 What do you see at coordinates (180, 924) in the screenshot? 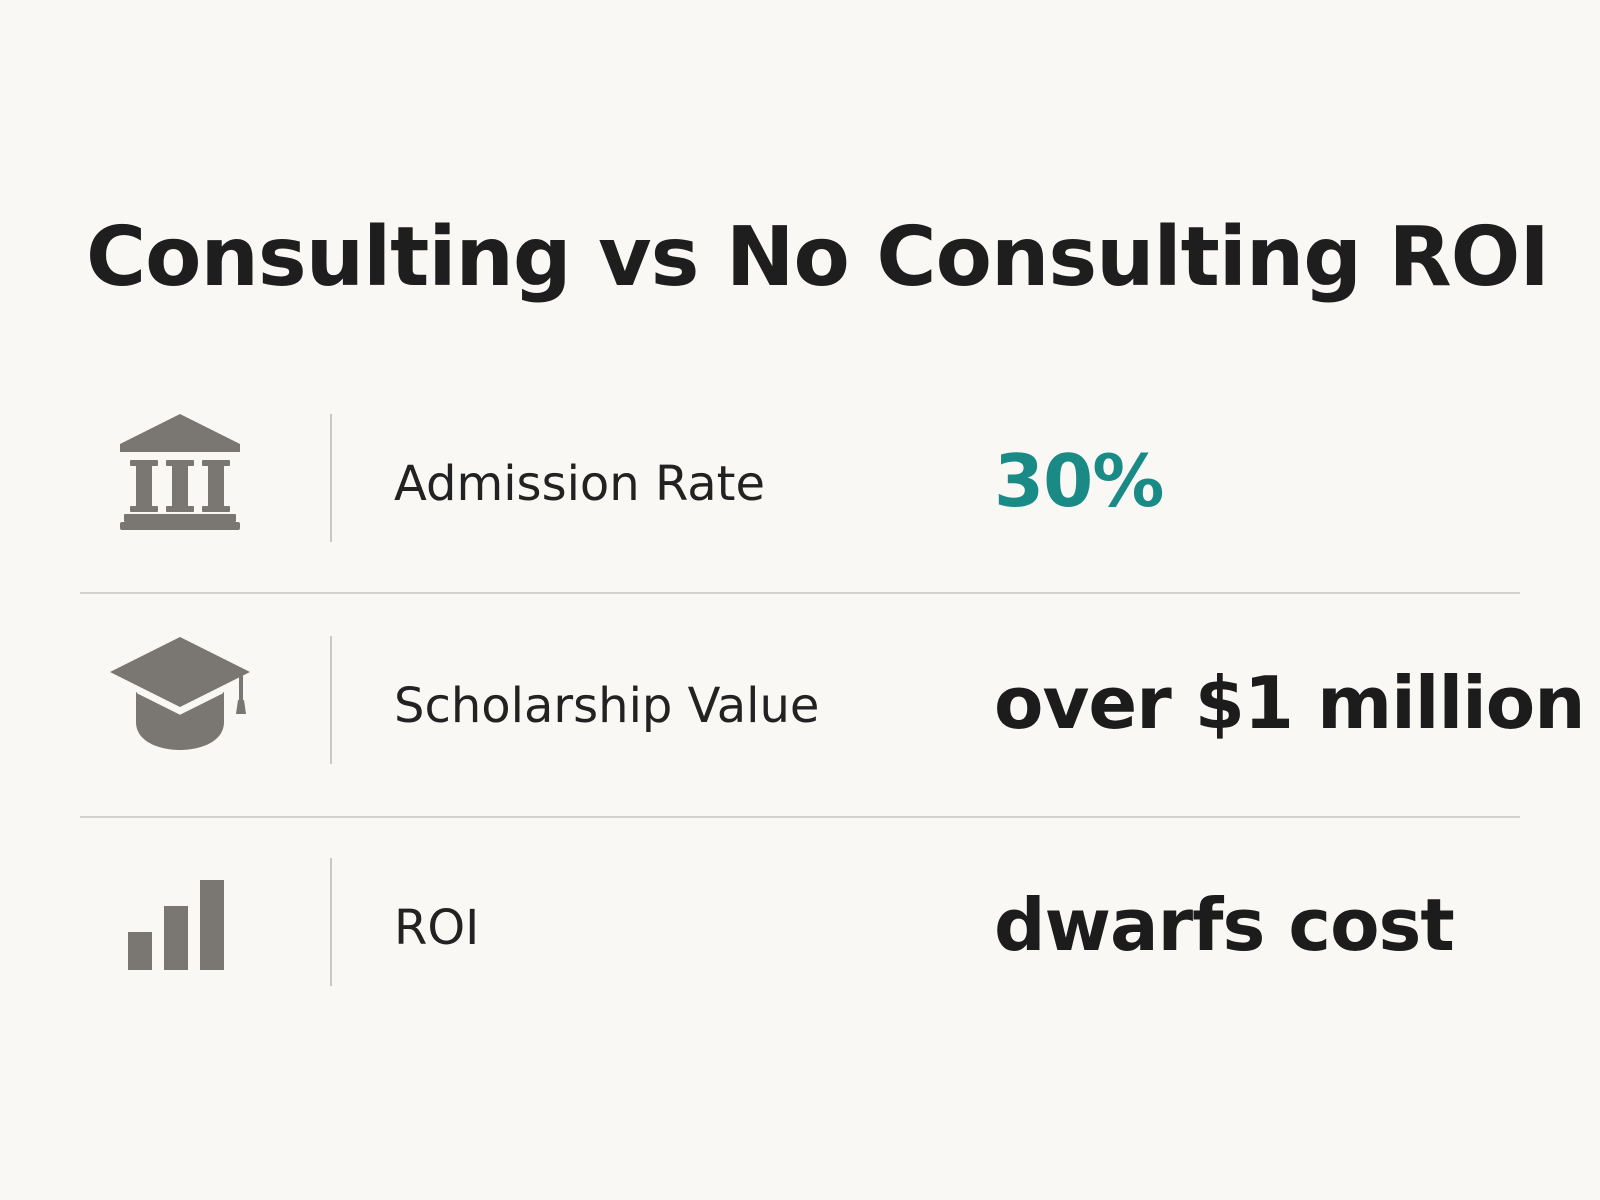
I see `bar-chart-icon` at bounding box center [180, 924].